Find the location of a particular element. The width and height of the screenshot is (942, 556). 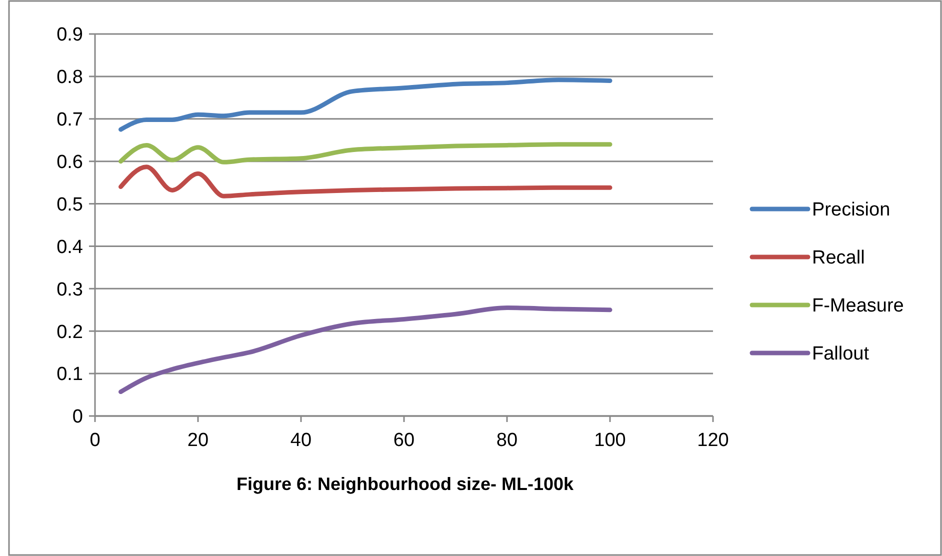

legend-label: Precision is located at coordinates (851, 210).